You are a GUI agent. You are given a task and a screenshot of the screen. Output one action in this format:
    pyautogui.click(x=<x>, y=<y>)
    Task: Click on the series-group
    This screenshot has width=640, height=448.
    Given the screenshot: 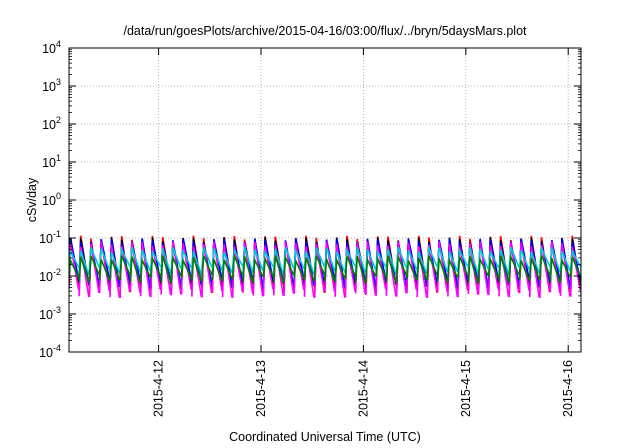 What is the action you would take?
    pyautogui.click(x=325, y=266)
    